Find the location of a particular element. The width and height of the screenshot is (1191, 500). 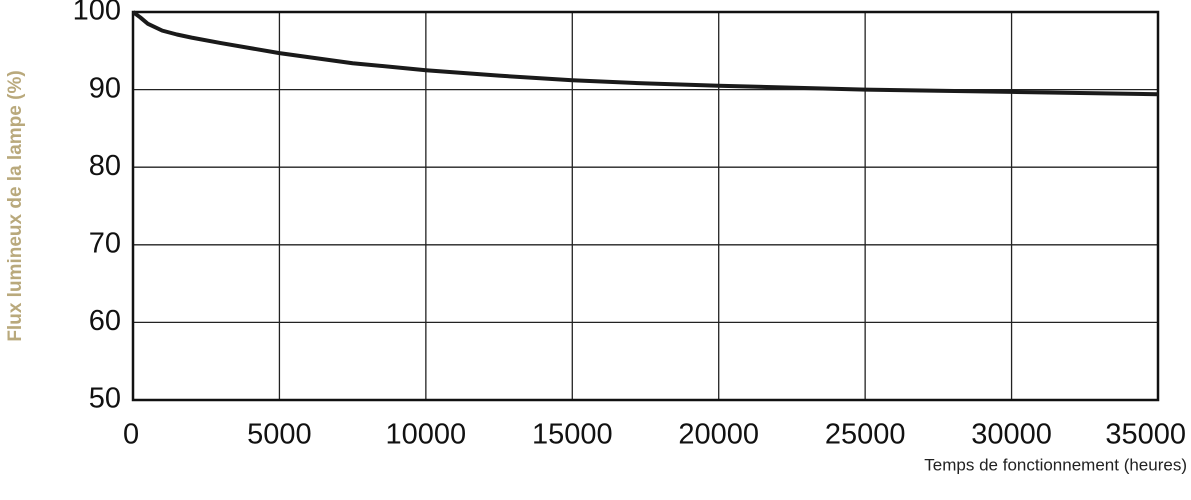

x-tick-label: 30000 is located at coordinates (1011, 435).